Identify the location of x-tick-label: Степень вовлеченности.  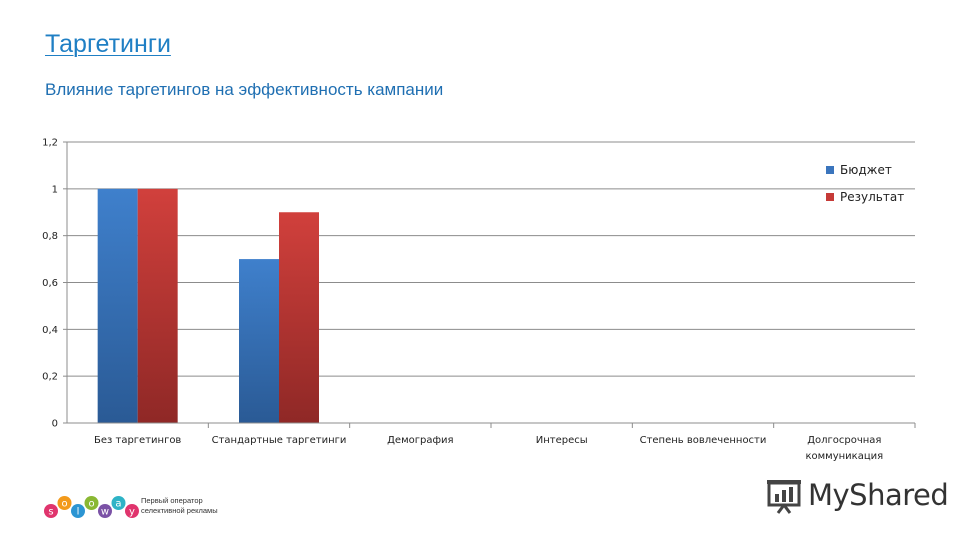
(703, 440).